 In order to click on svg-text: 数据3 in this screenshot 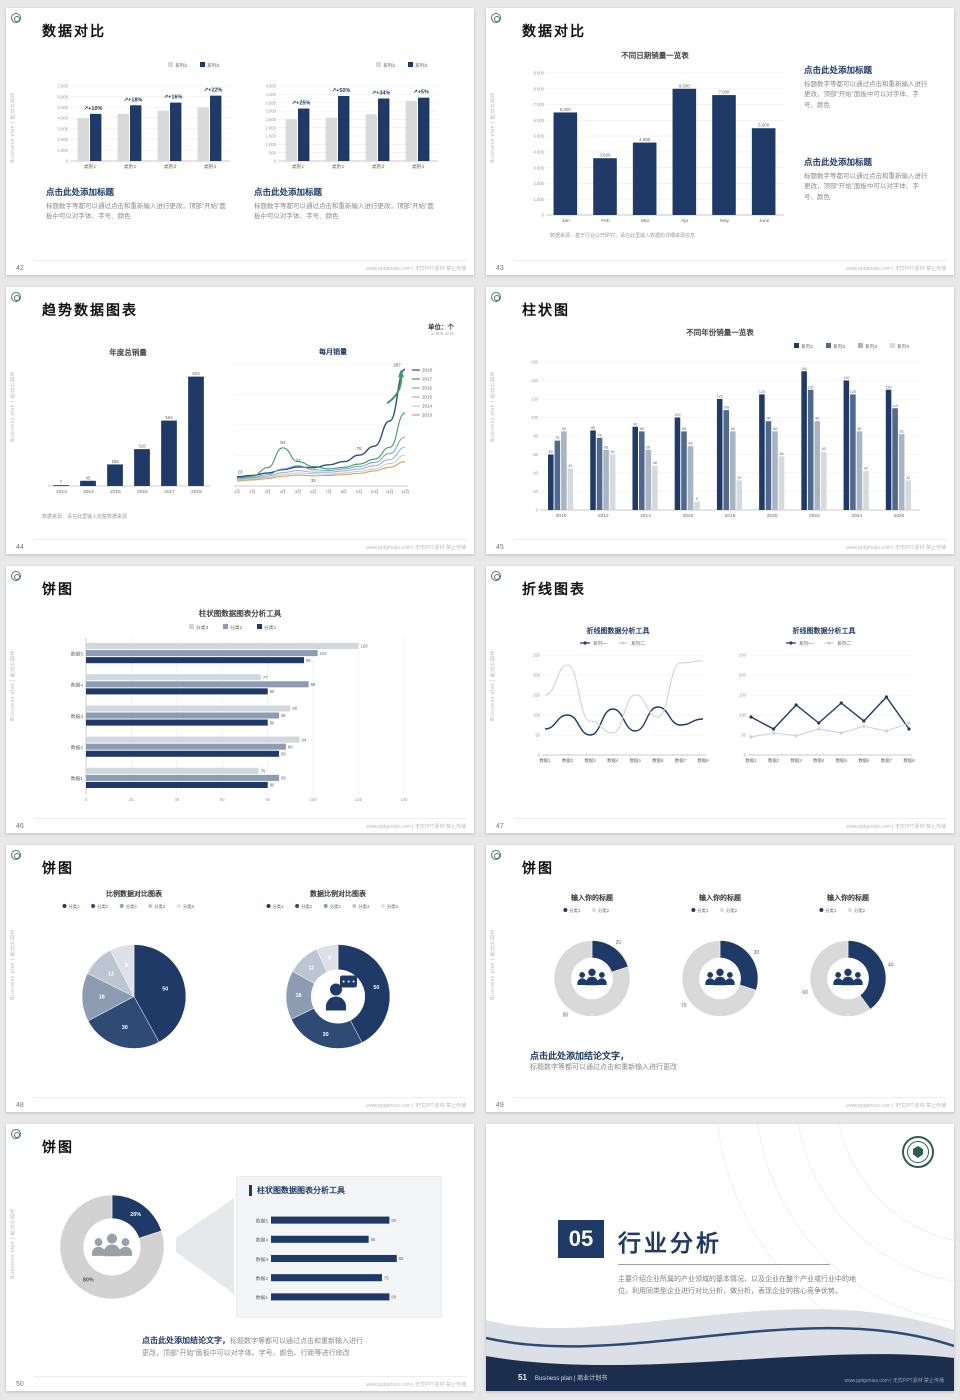, I will do `click(797, 760)`.